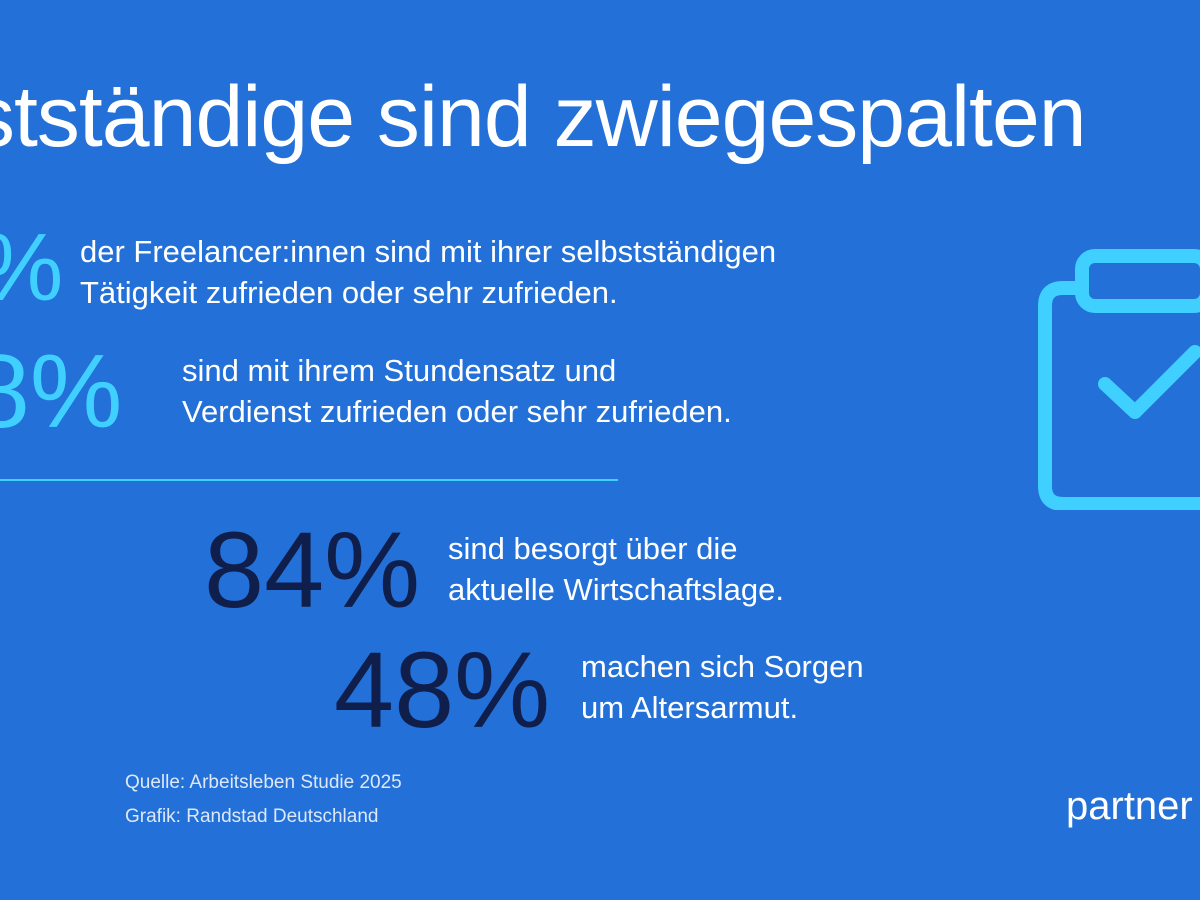 This screenshot has width=1200, height=900. What do you see at coordinates (309, 480) in the screenshot?
I see `divider` at bounding box center [309, 480].